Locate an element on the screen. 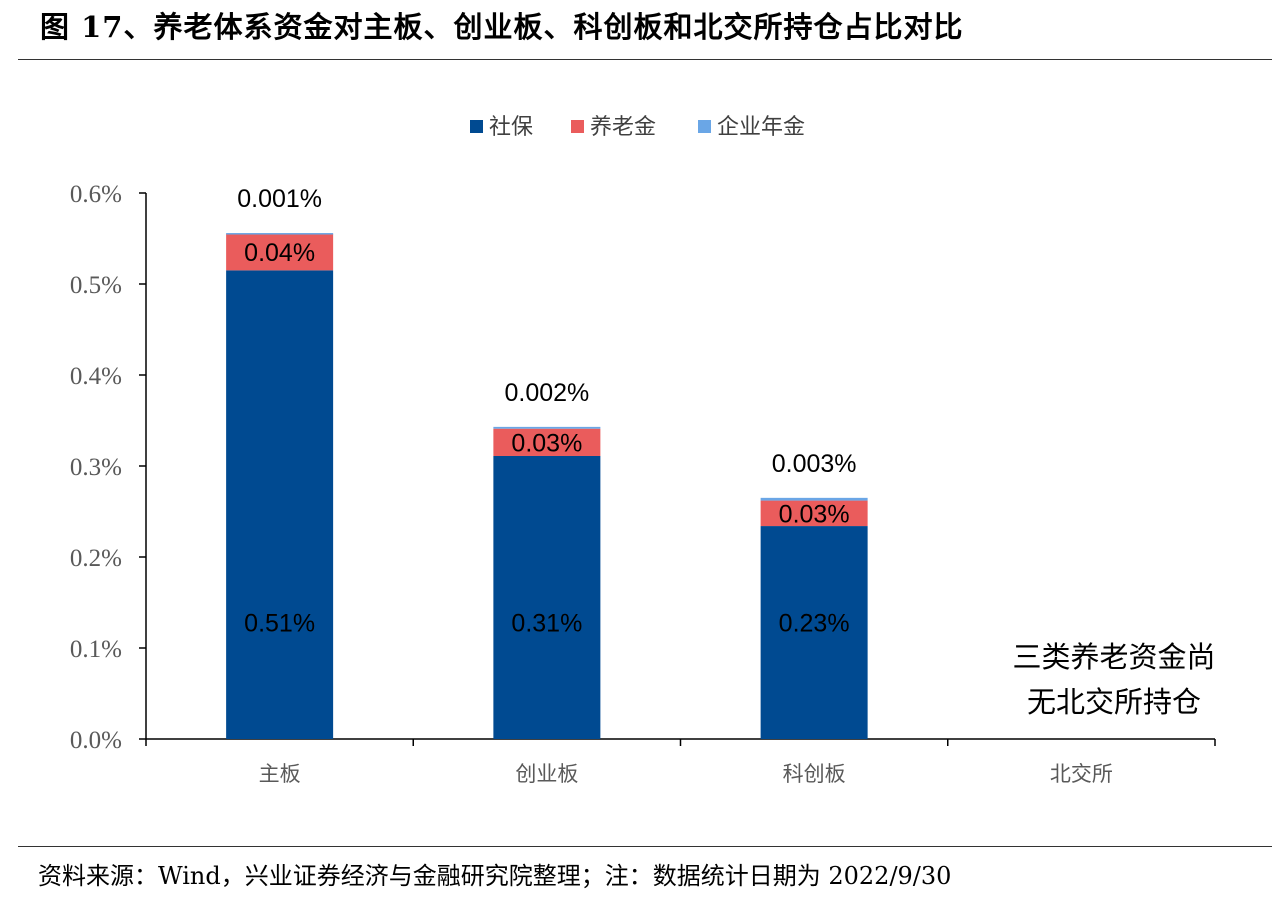 Image resolution: width=1280 pixels, height=901 pixels. annotation-line: 三类养老资金尚 is located at coordinates (1113, 657).